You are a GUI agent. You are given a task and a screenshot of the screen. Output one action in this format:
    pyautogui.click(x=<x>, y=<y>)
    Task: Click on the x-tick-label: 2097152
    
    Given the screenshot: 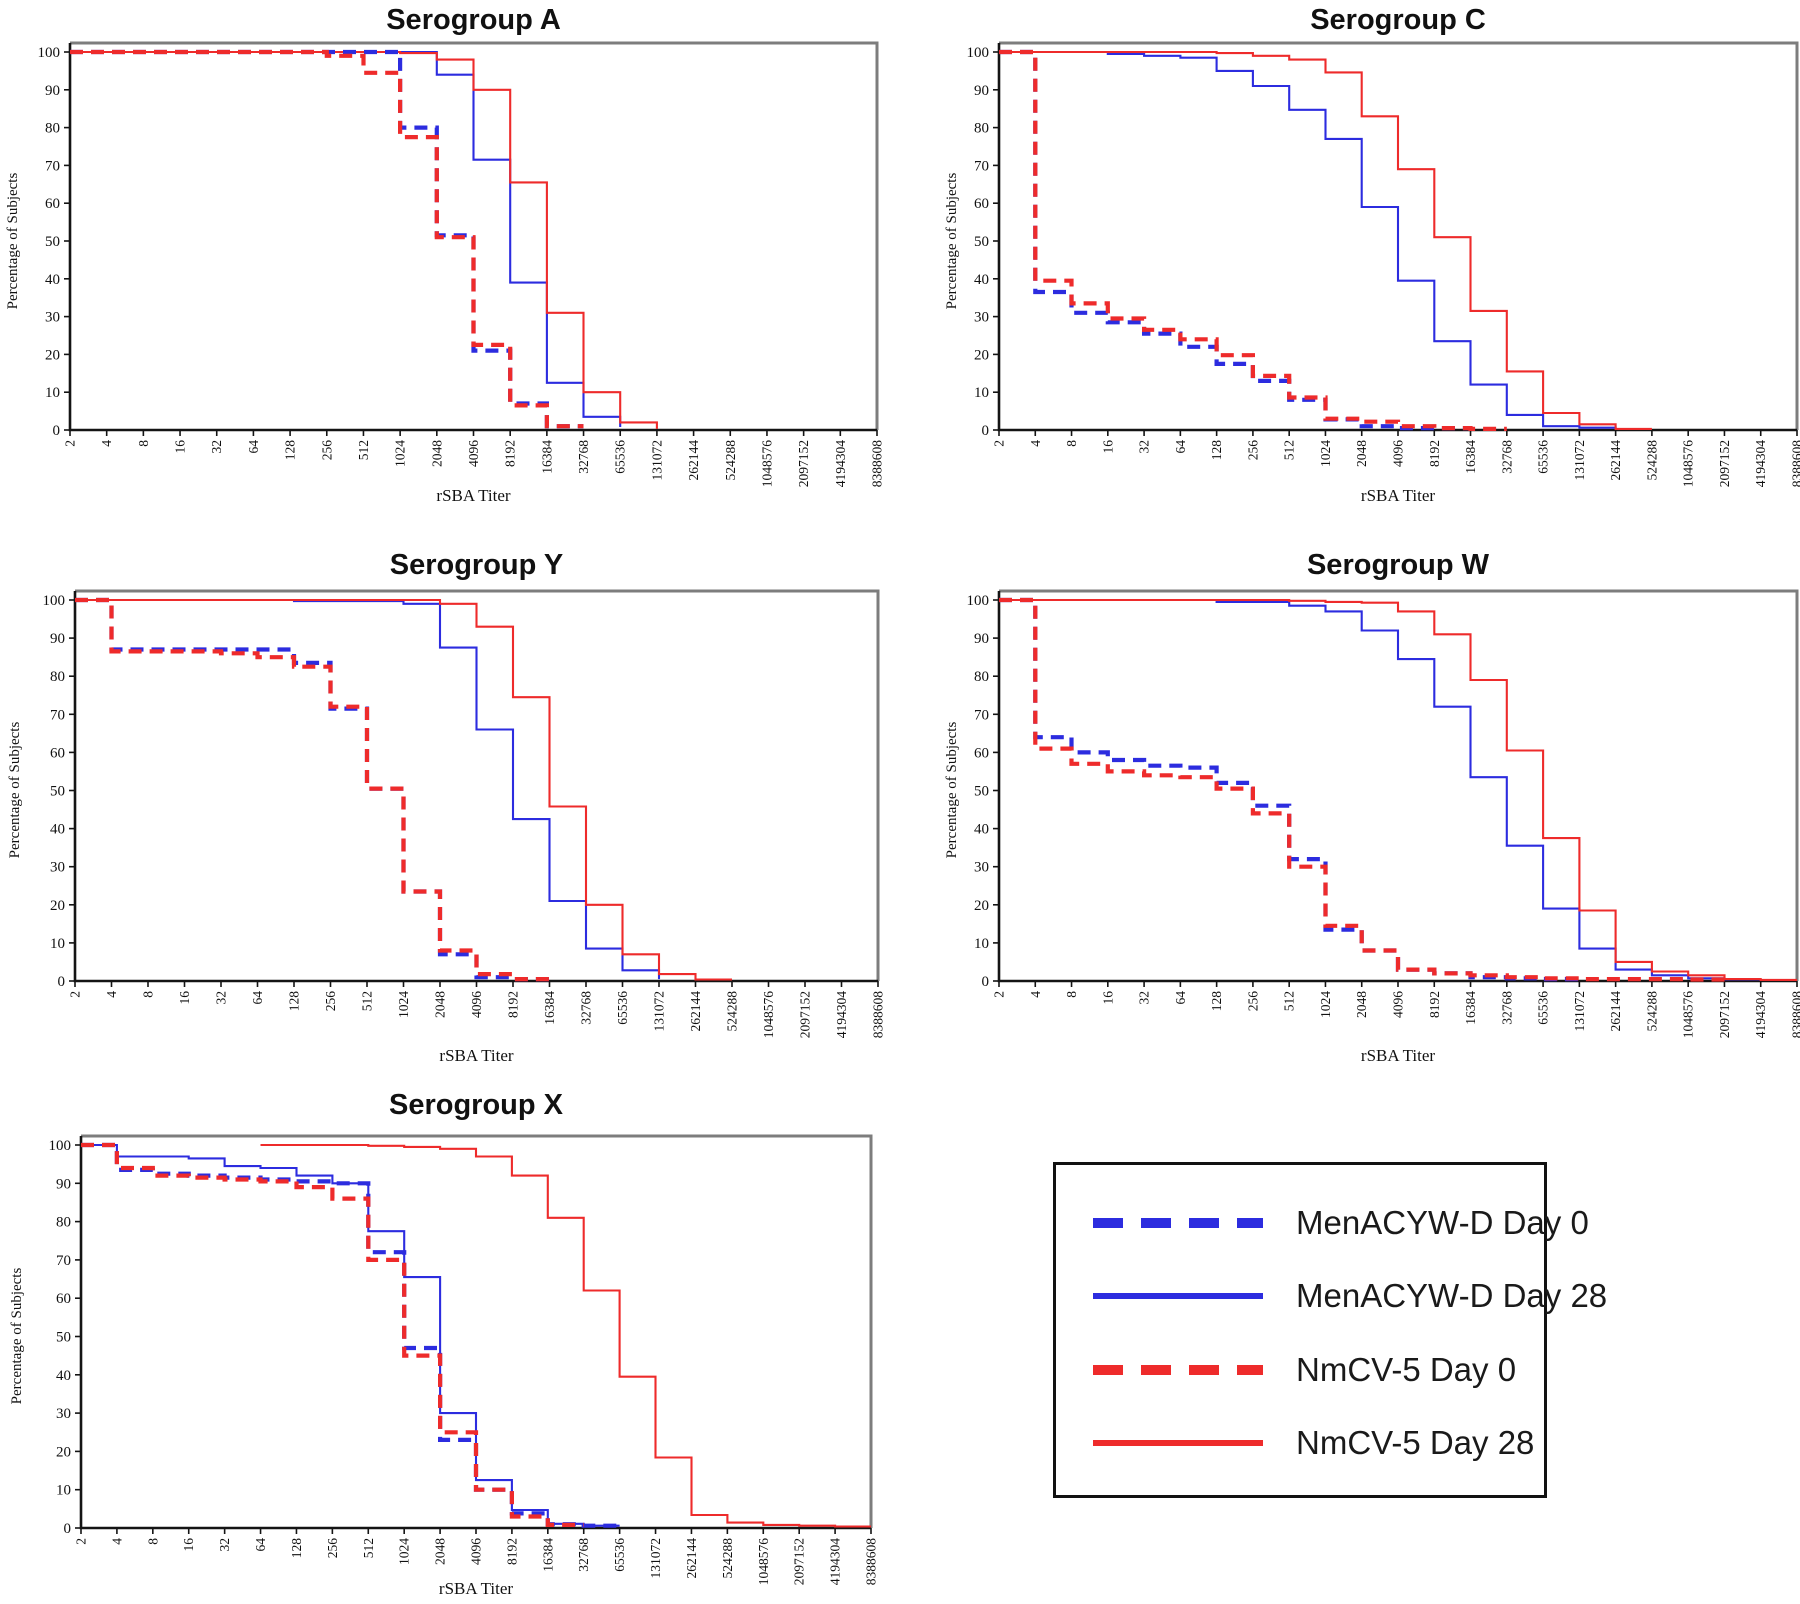 What is the action you would take?
    pyautogui.click(x=803, y=463)
    